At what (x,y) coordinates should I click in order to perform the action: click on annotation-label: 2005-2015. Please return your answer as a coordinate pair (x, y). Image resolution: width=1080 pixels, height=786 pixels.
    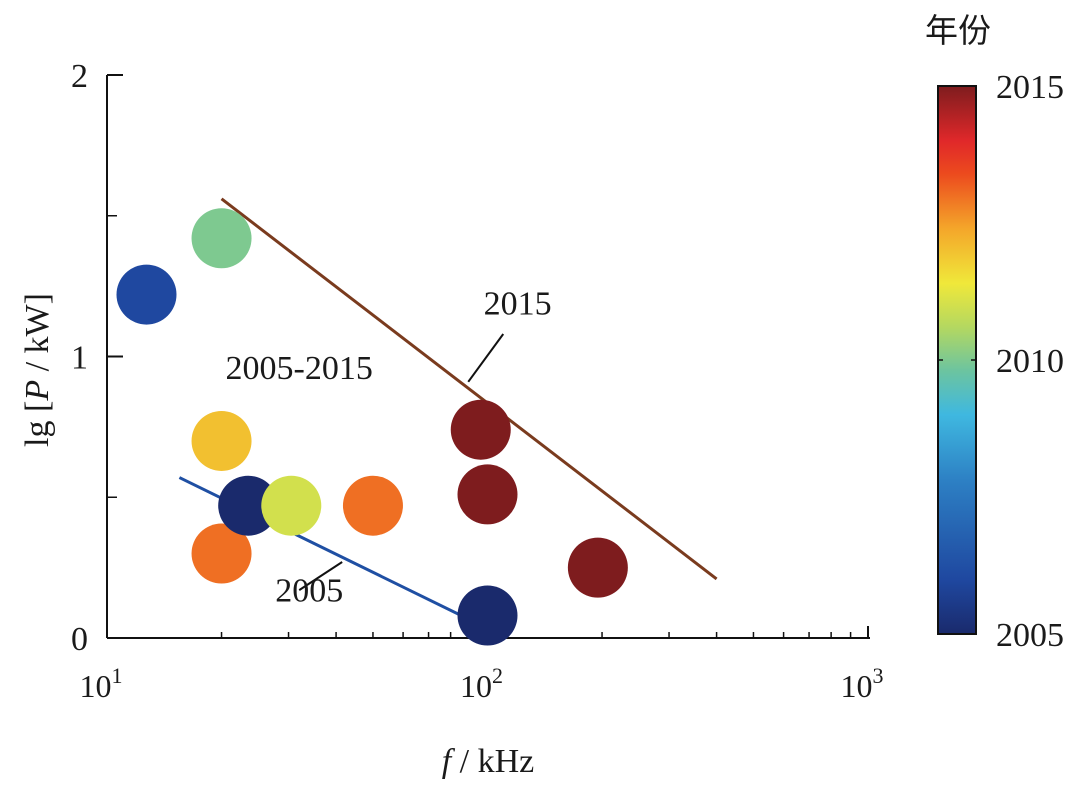
    Looking at the image, I should click on (299, 368).